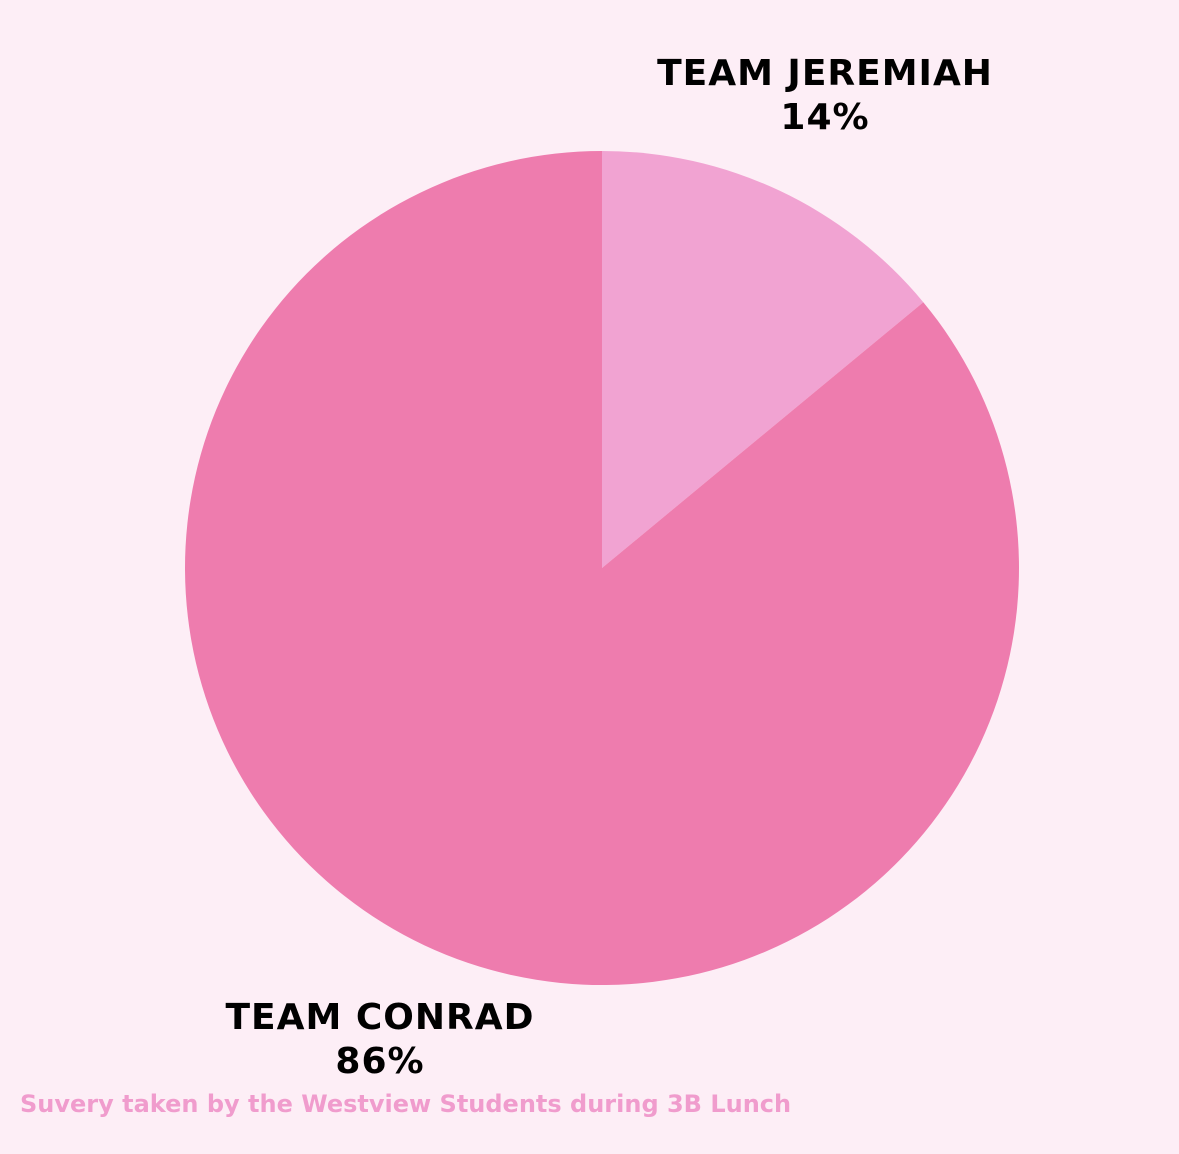  I want to click on slice-percent-team-jeremiah: 14%, so click(825, 117).